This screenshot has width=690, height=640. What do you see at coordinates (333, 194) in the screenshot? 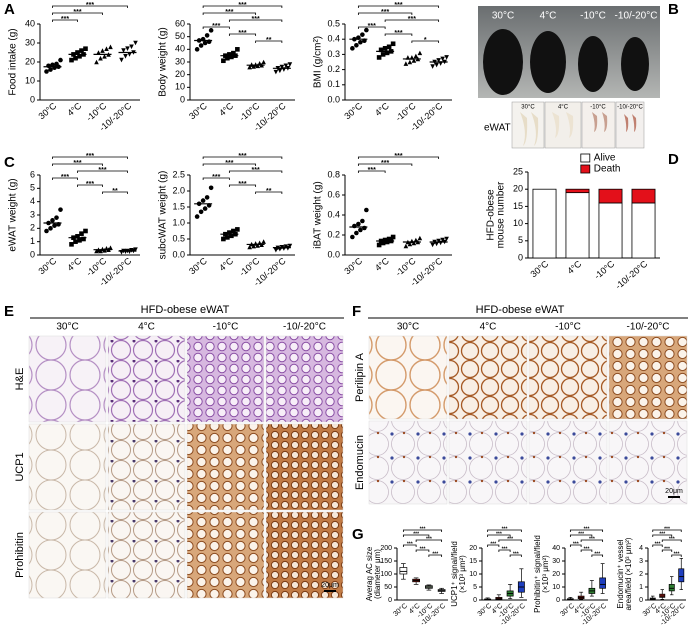
I see `y-tick-label: 0.6` at bounding box center [333, 194].